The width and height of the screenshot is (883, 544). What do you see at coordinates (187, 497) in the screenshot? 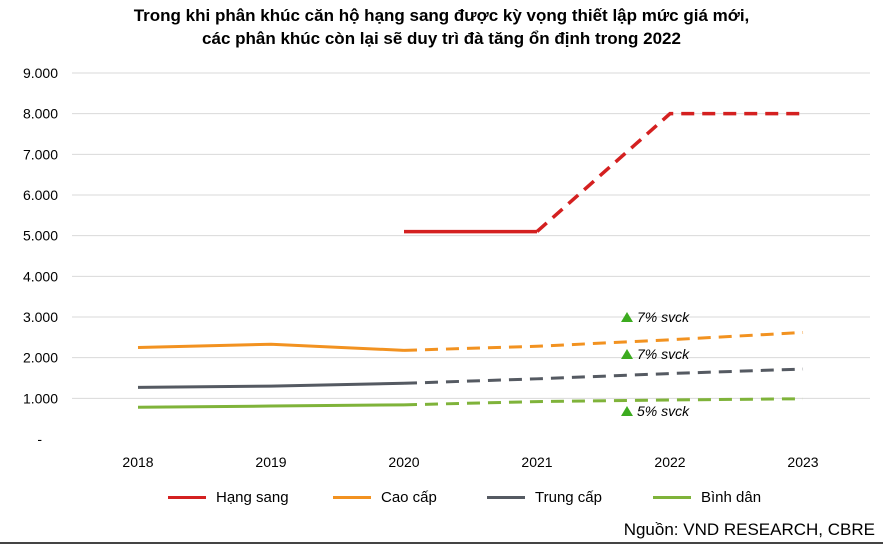
I see `legend-swatch-hang-sang` at bounding box center [187, 497].